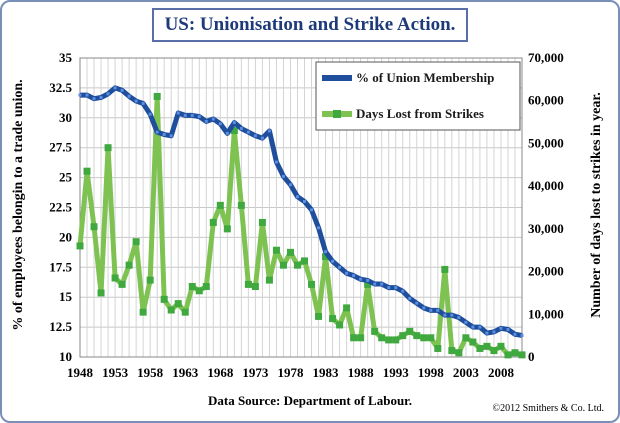  What do you see at coordinates (326, 372) in the screenshot?
I see `x-tick-label: 1983` at bounding box center [326, 372].